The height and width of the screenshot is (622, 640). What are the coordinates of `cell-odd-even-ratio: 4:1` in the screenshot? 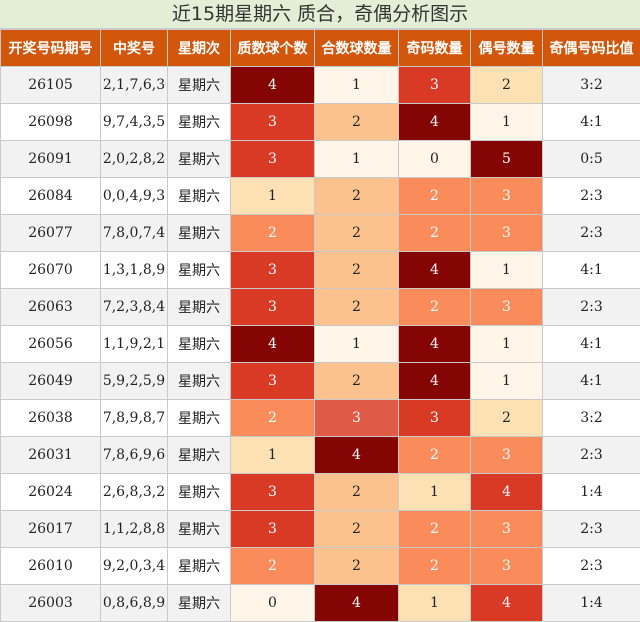 It's located at (591, 270).